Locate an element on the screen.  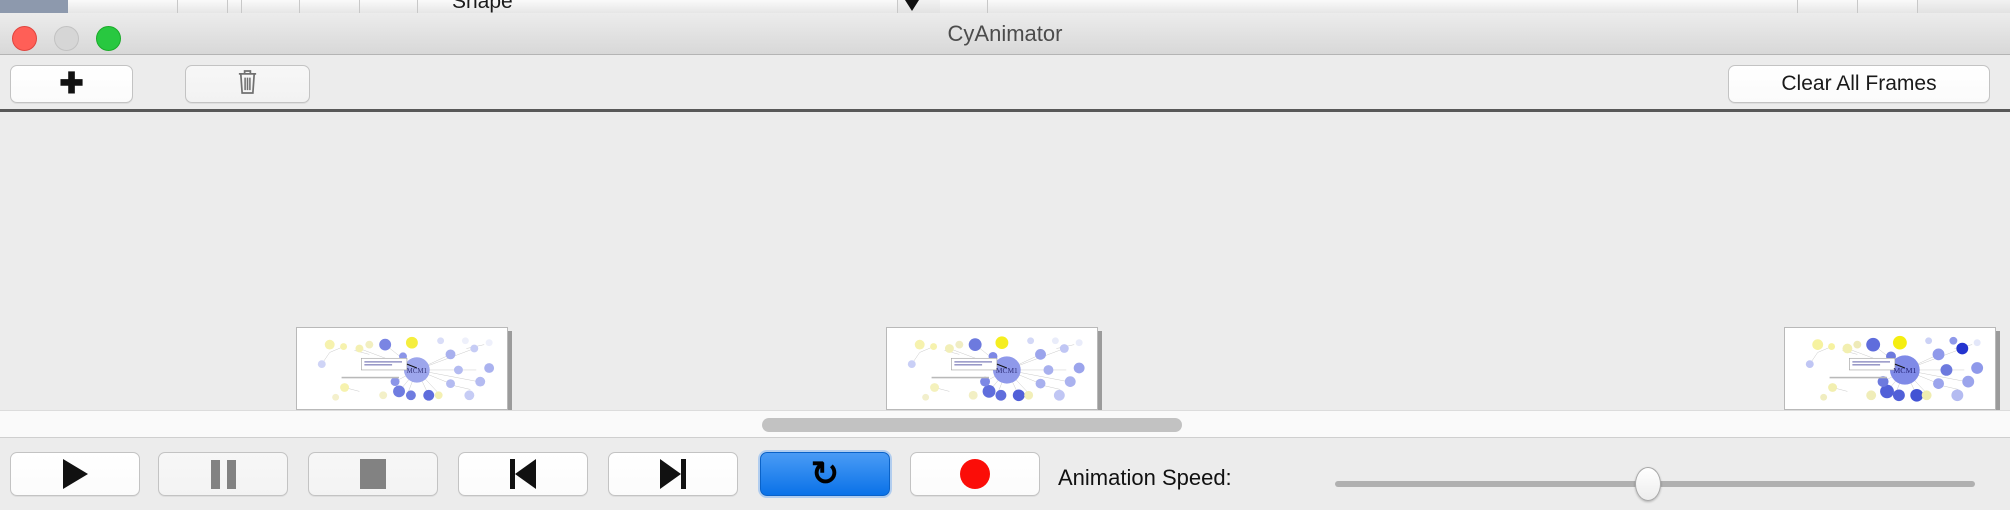
frame-1: MCM1 is located at coordinates (402, 368).